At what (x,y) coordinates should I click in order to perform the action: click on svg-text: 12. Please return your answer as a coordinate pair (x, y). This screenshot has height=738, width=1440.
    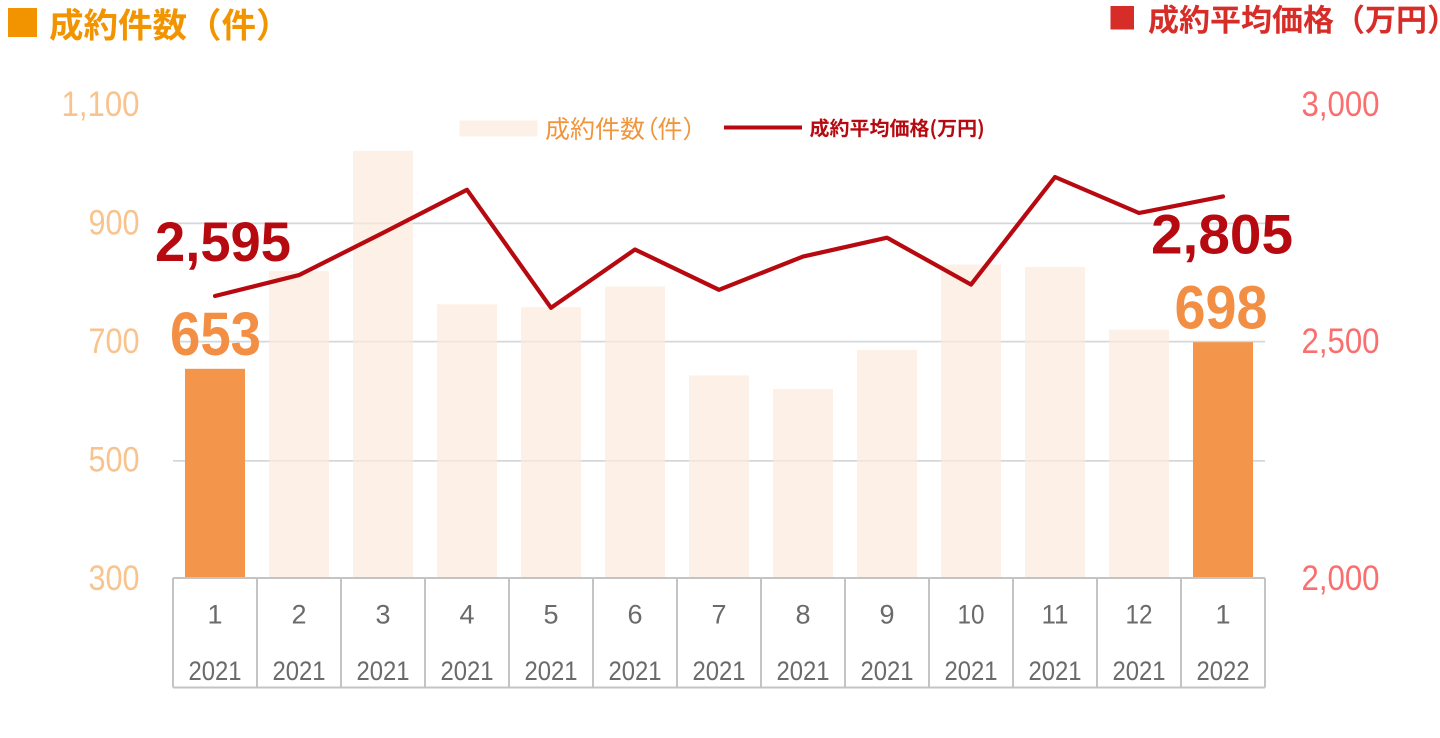
    Looking at the image, I should click on (1139, 615).